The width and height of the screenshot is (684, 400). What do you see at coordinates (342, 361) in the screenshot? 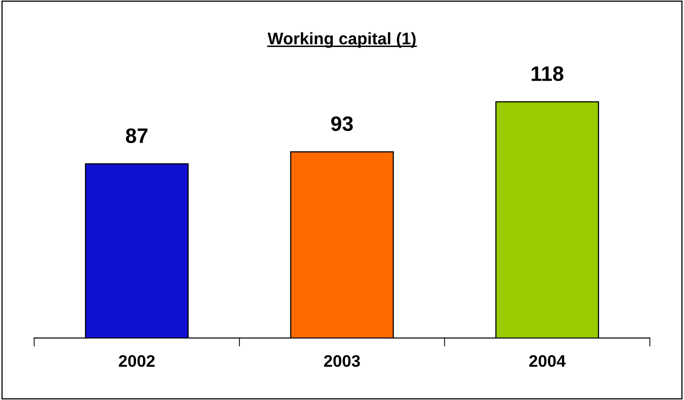
I see `x-tick-label: 2003` at bounding box center [342, 361].